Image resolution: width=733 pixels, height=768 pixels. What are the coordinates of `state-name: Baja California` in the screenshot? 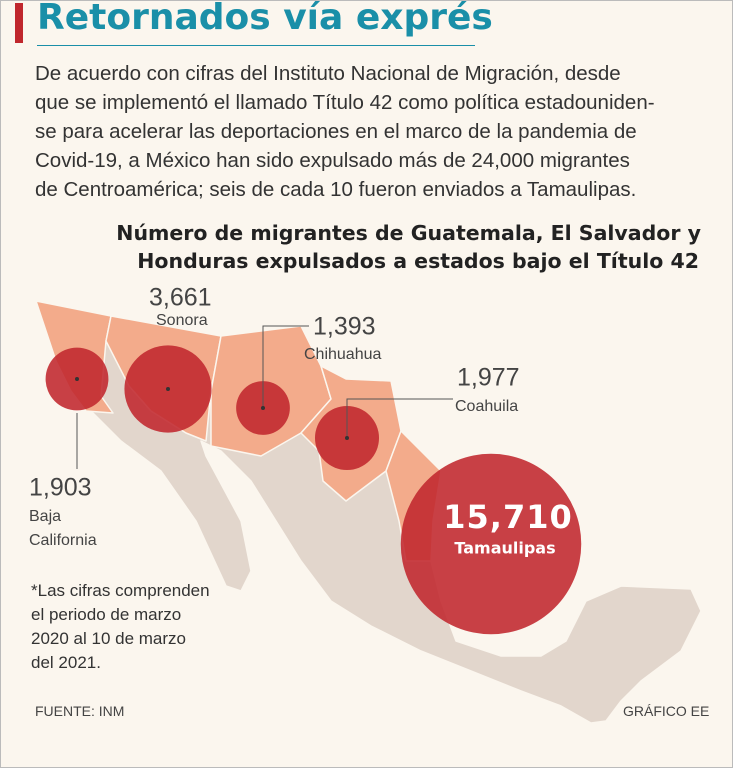 It's located at (63, 528).